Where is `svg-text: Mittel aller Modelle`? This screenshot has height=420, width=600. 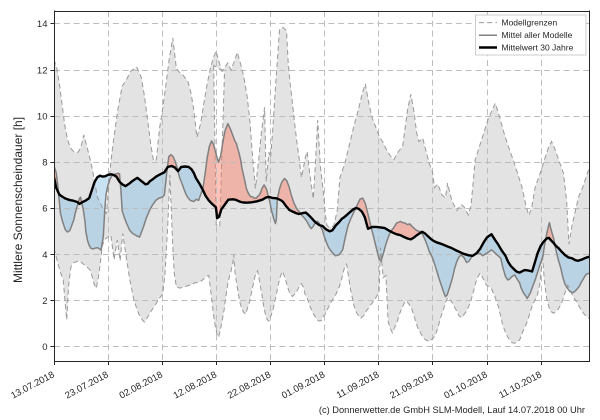 svg-text: Mittel aller Modelle is located at coordinates (537, 35).